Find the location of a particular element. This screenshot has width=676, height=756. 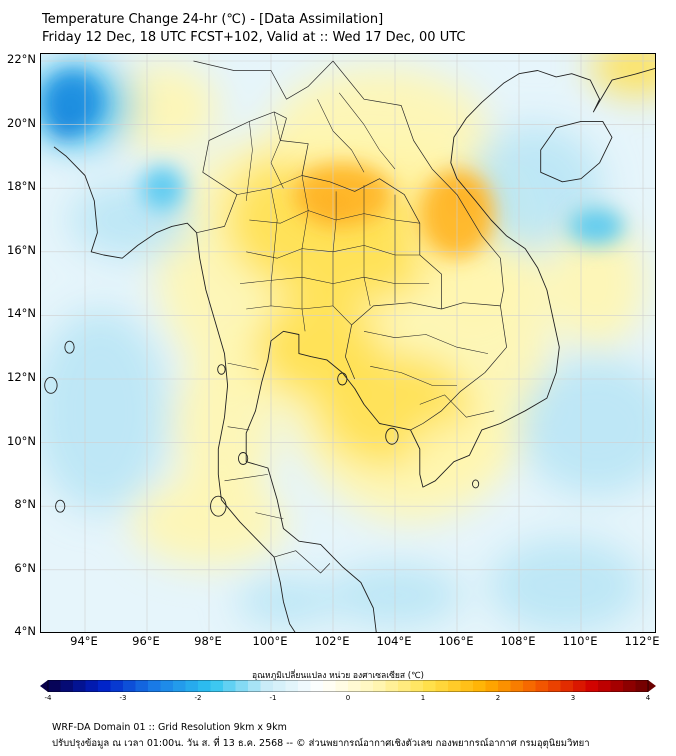

colorbar-tick-label: -2 is located at coordinates (198, 698).